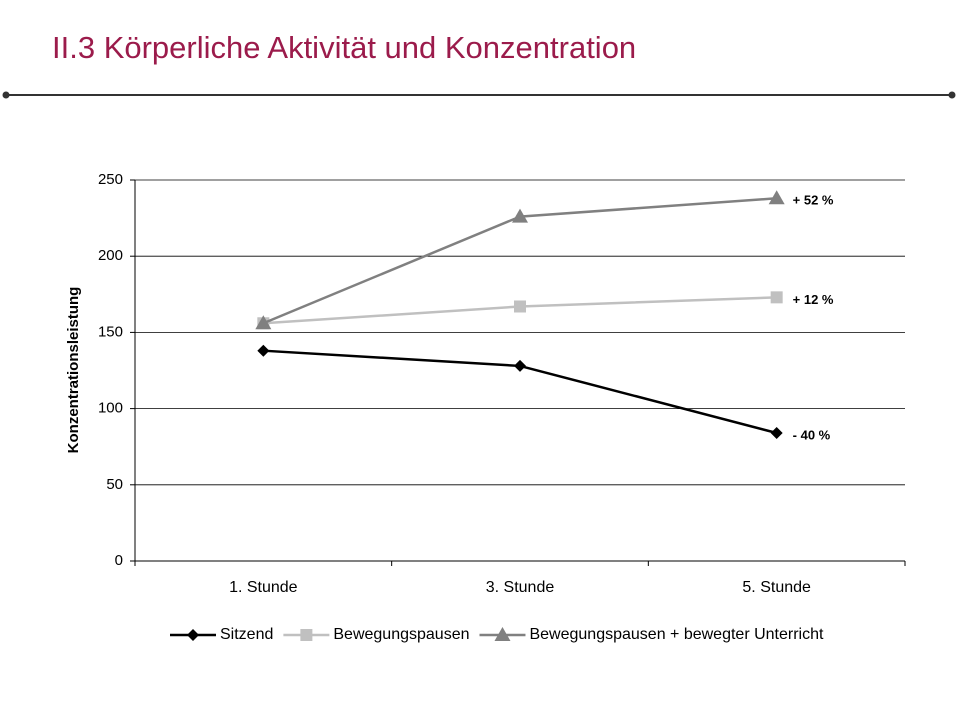 This screenshot has width=960, height=725. What do you see at coordinates (246, 634) in the screenshot?
I see `legend-label: Sitzend` at bounding box center [246, 634].